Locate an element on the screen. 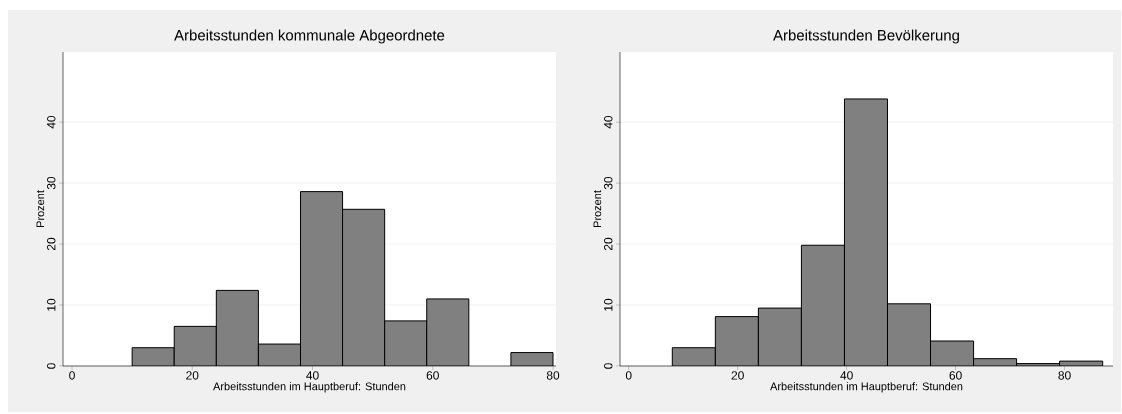 Image resolution: width=1122 pixels, height=414 pixels. chart-title: Arbeitsstunden Bevölkerung is located at coordinates (866, 36).